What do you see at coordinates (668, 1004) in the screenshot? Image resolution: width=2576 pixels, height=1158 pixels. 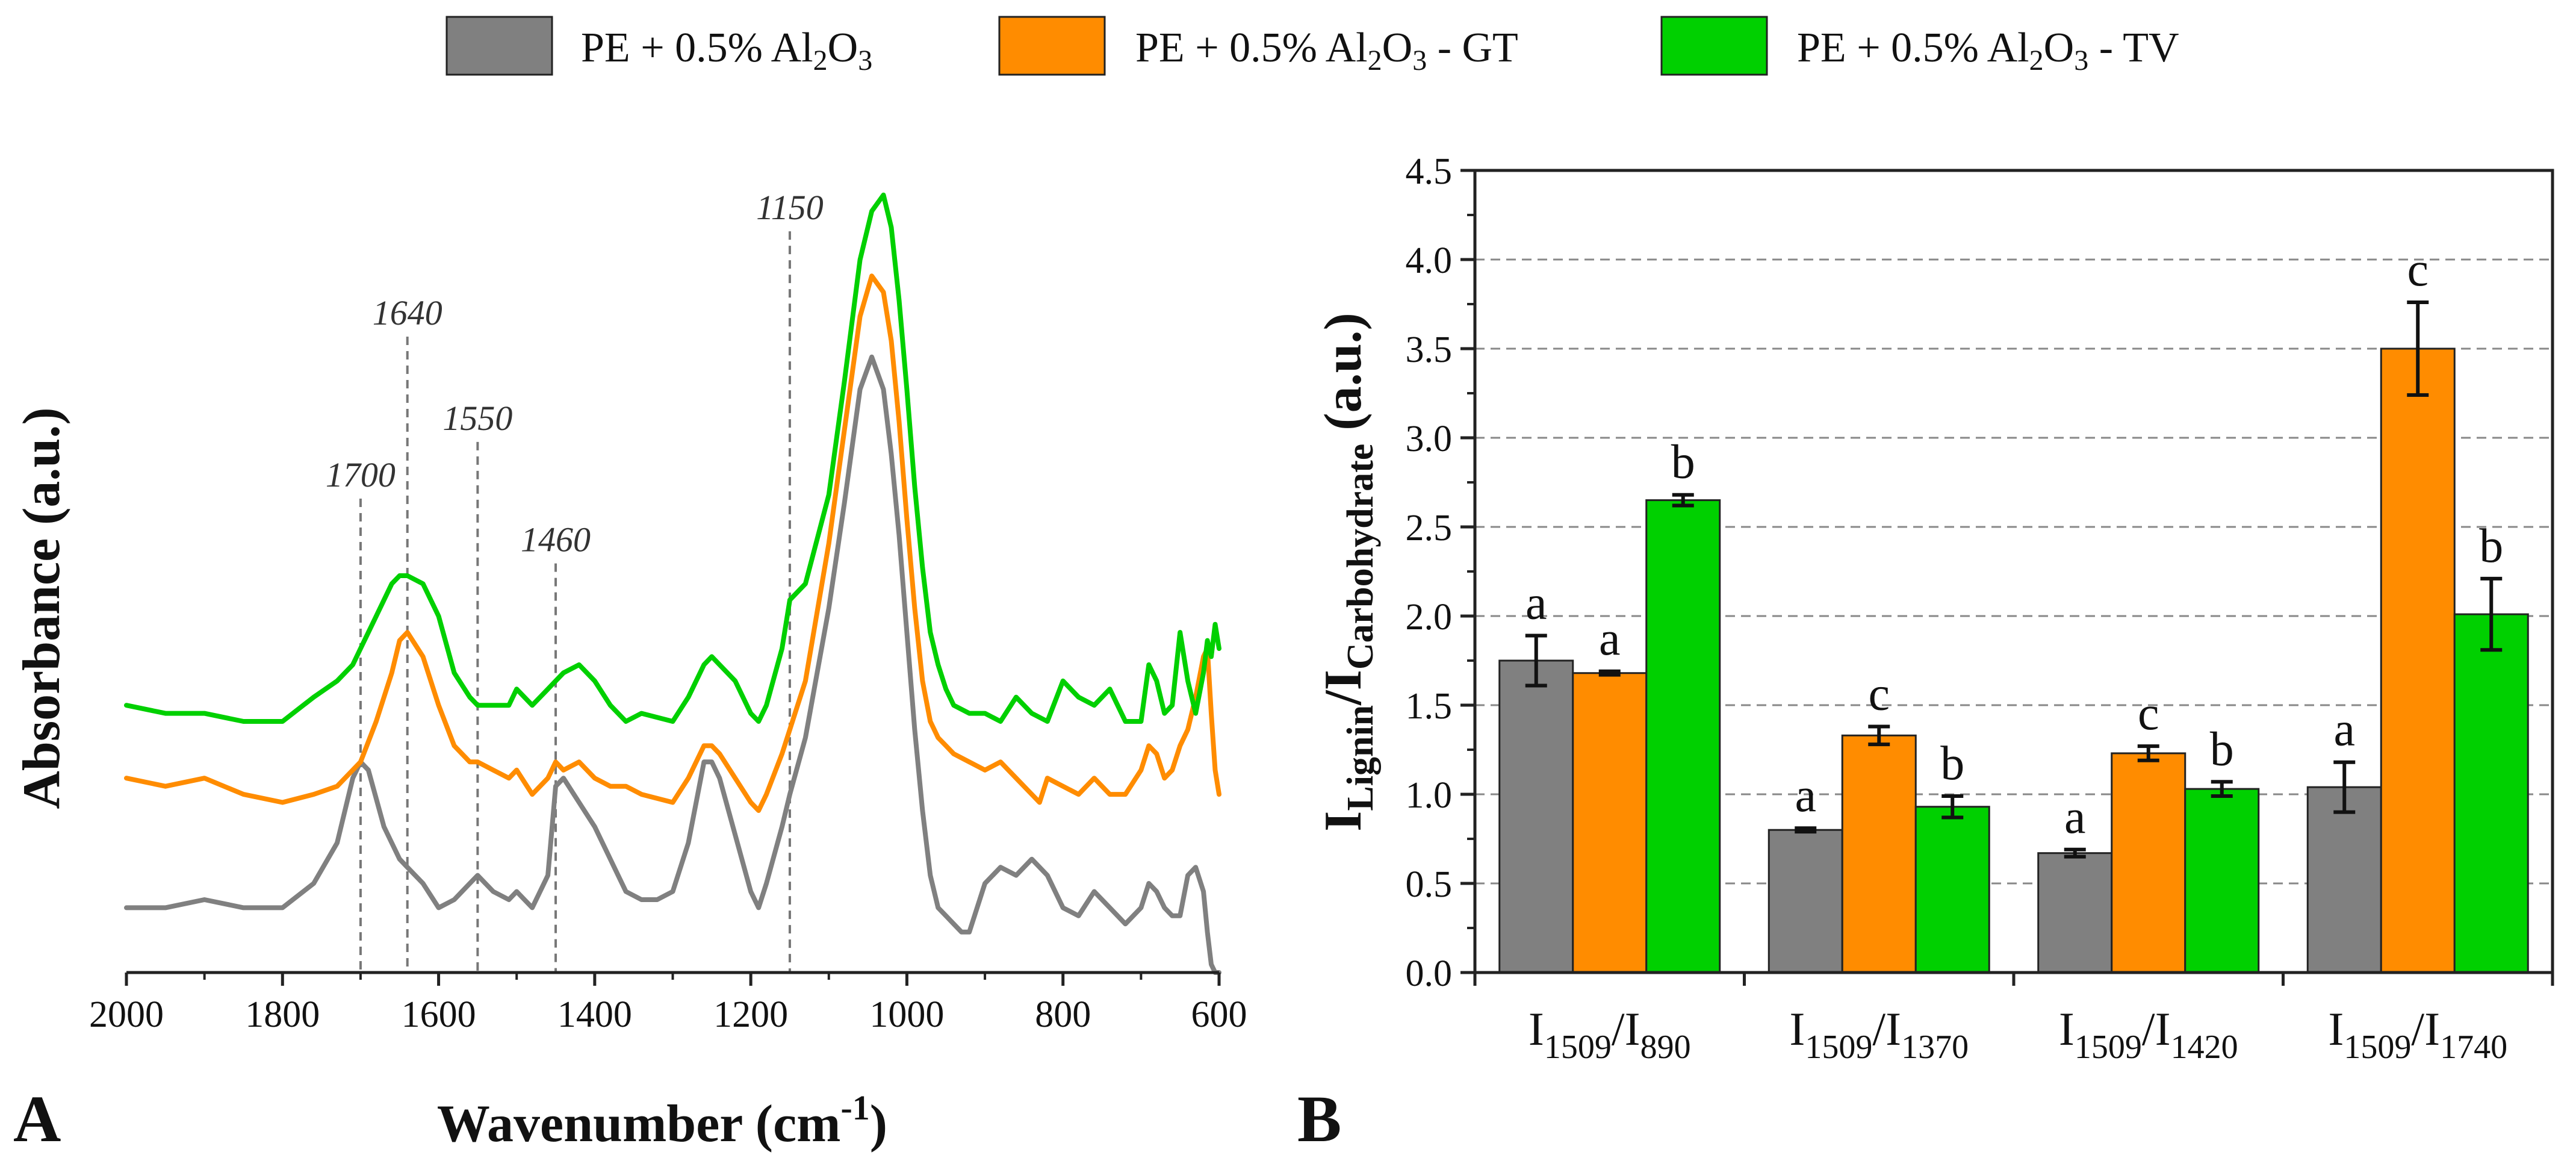 I see `x-ticks: 2000 1800 1600 1400 1200 1000 800 600` at bounding box center [668, 1004].